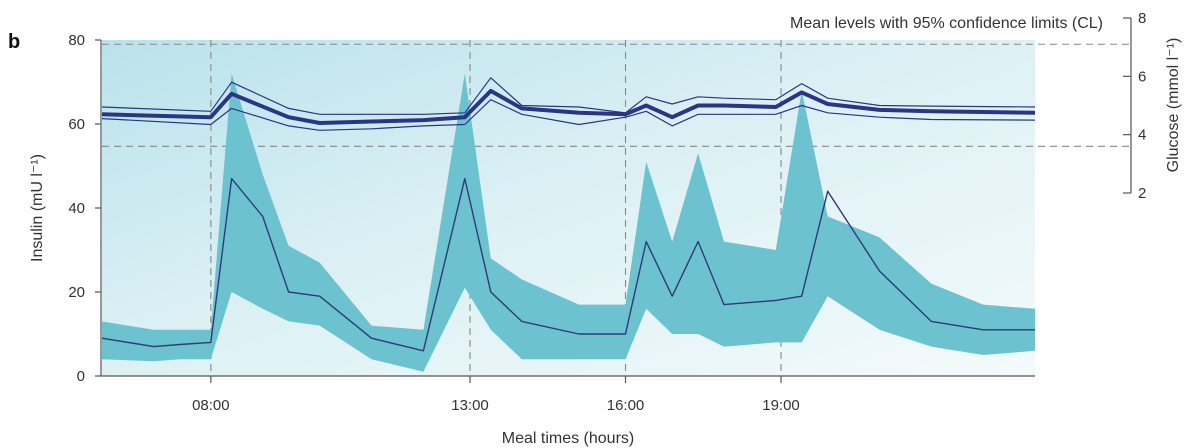 The height and width of the screenshot is (448, 1198). I want to click on y2-axis-title: Glucose (mmol l⁻¹), so click(1173, 105).